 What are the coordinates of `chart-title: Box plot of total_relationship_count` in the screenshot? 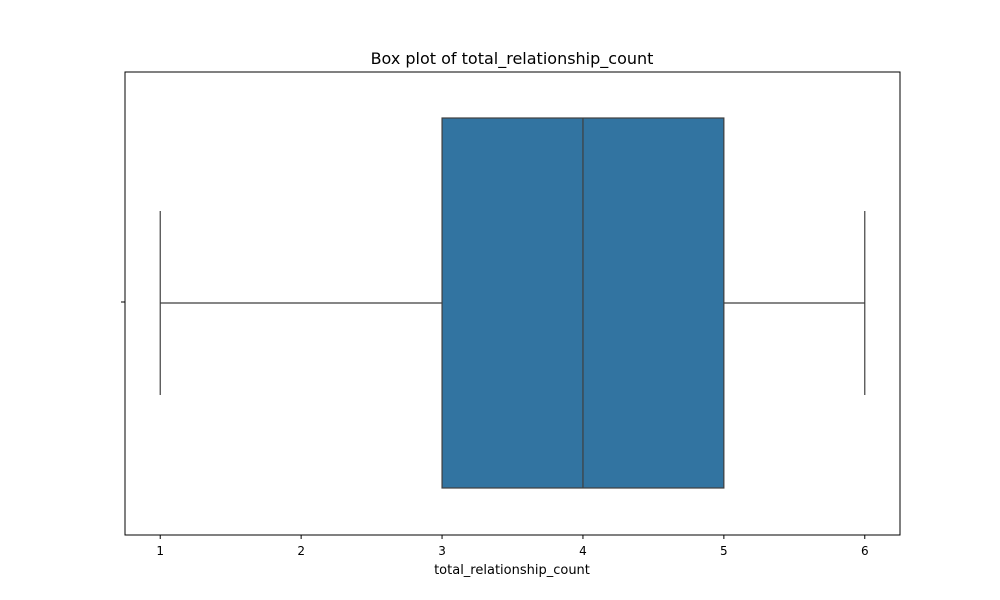 It's located at (512, 59).